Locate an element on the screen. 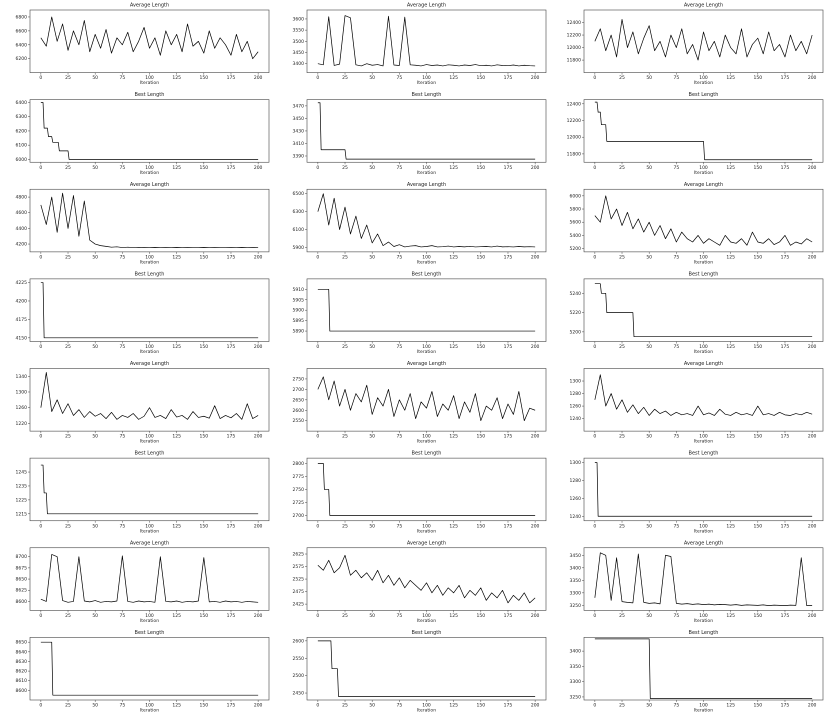  y-tick-label: 8610 is located at coordinates (22, 681).